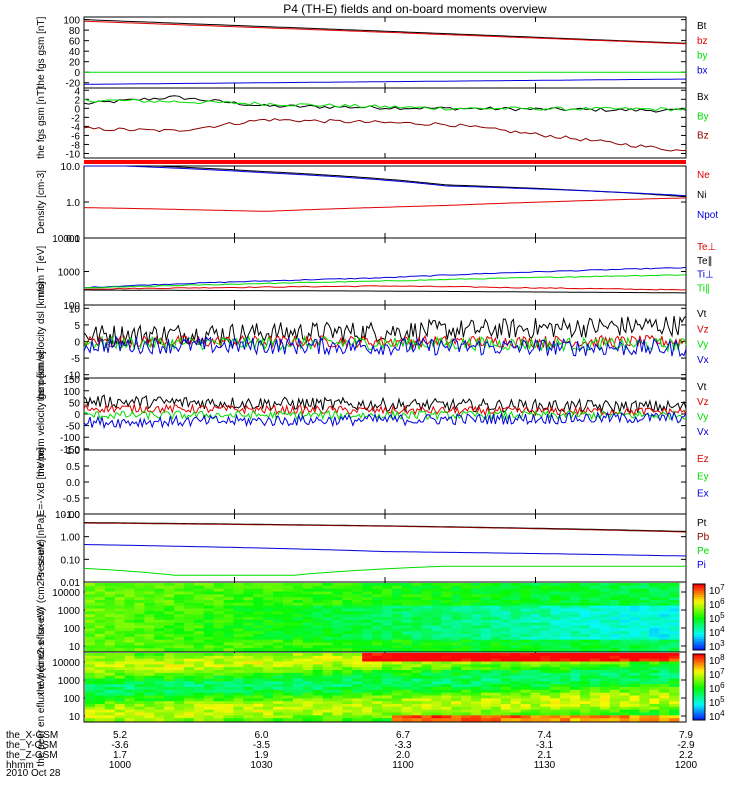  What do you see at coordinates (703, 402) in the screenshot?
I see `legend-label: Vz` at bounding box center [703, 402].